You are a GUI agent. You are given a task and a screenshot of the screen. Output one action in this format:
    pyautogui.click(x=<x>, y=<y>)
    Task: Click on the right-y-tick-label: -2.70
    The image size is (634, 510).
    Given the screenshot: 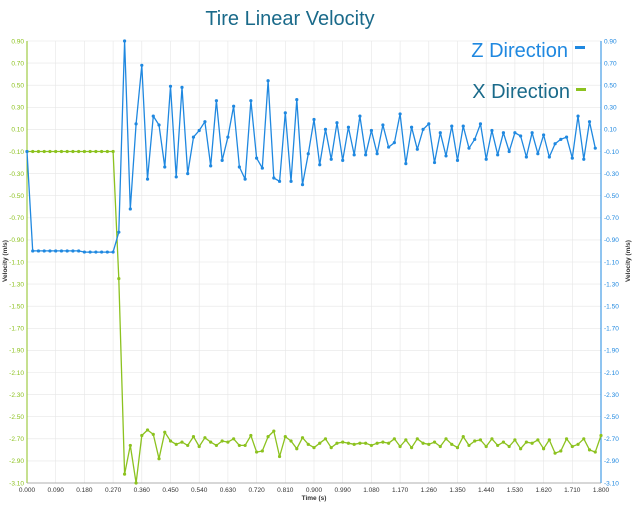 What is the action you would take?
    pyautogui.click(x=611, y=439)
    